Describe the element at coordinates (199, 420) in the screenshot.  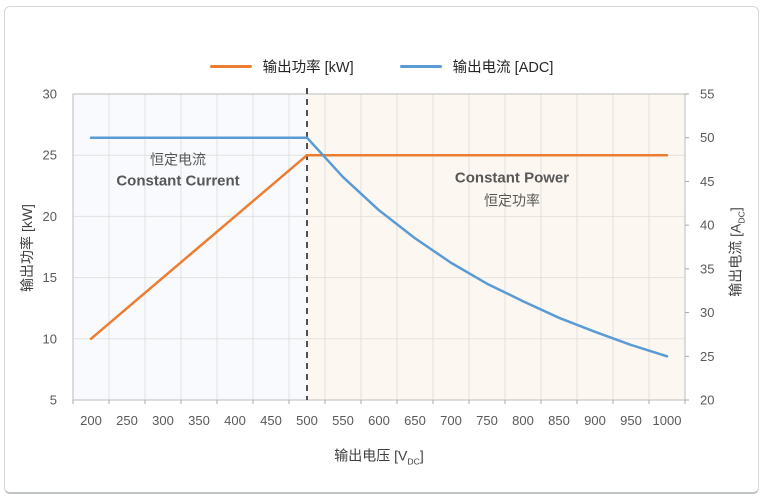
I see `x-tick-label: 350` at that location.